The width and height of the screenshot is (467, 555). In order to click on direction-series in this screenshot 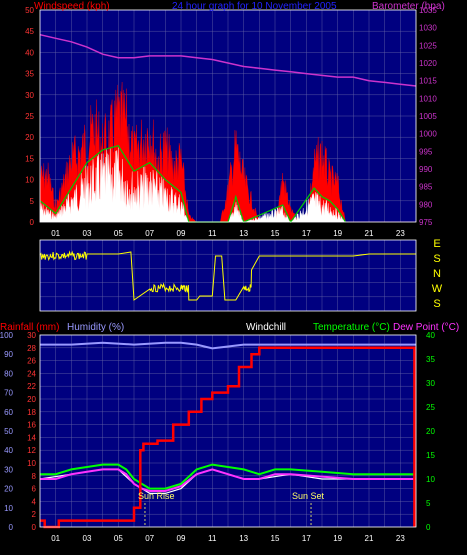, I will do `click(228, 275)`.